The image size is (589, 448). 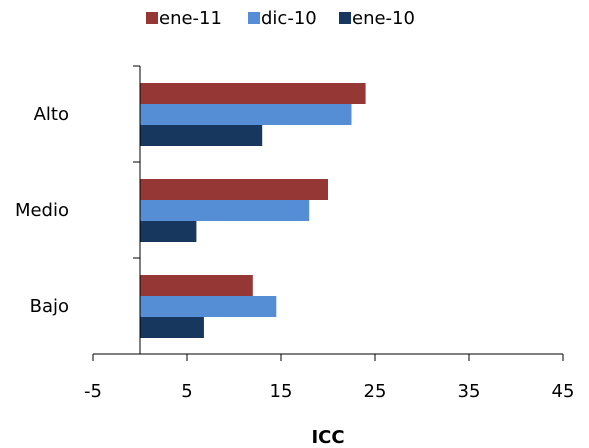 What do you see at coordinates (196, 285) in the screenshot?
I see `bar-ene-11-bajo` at bounding box center [196, 285].